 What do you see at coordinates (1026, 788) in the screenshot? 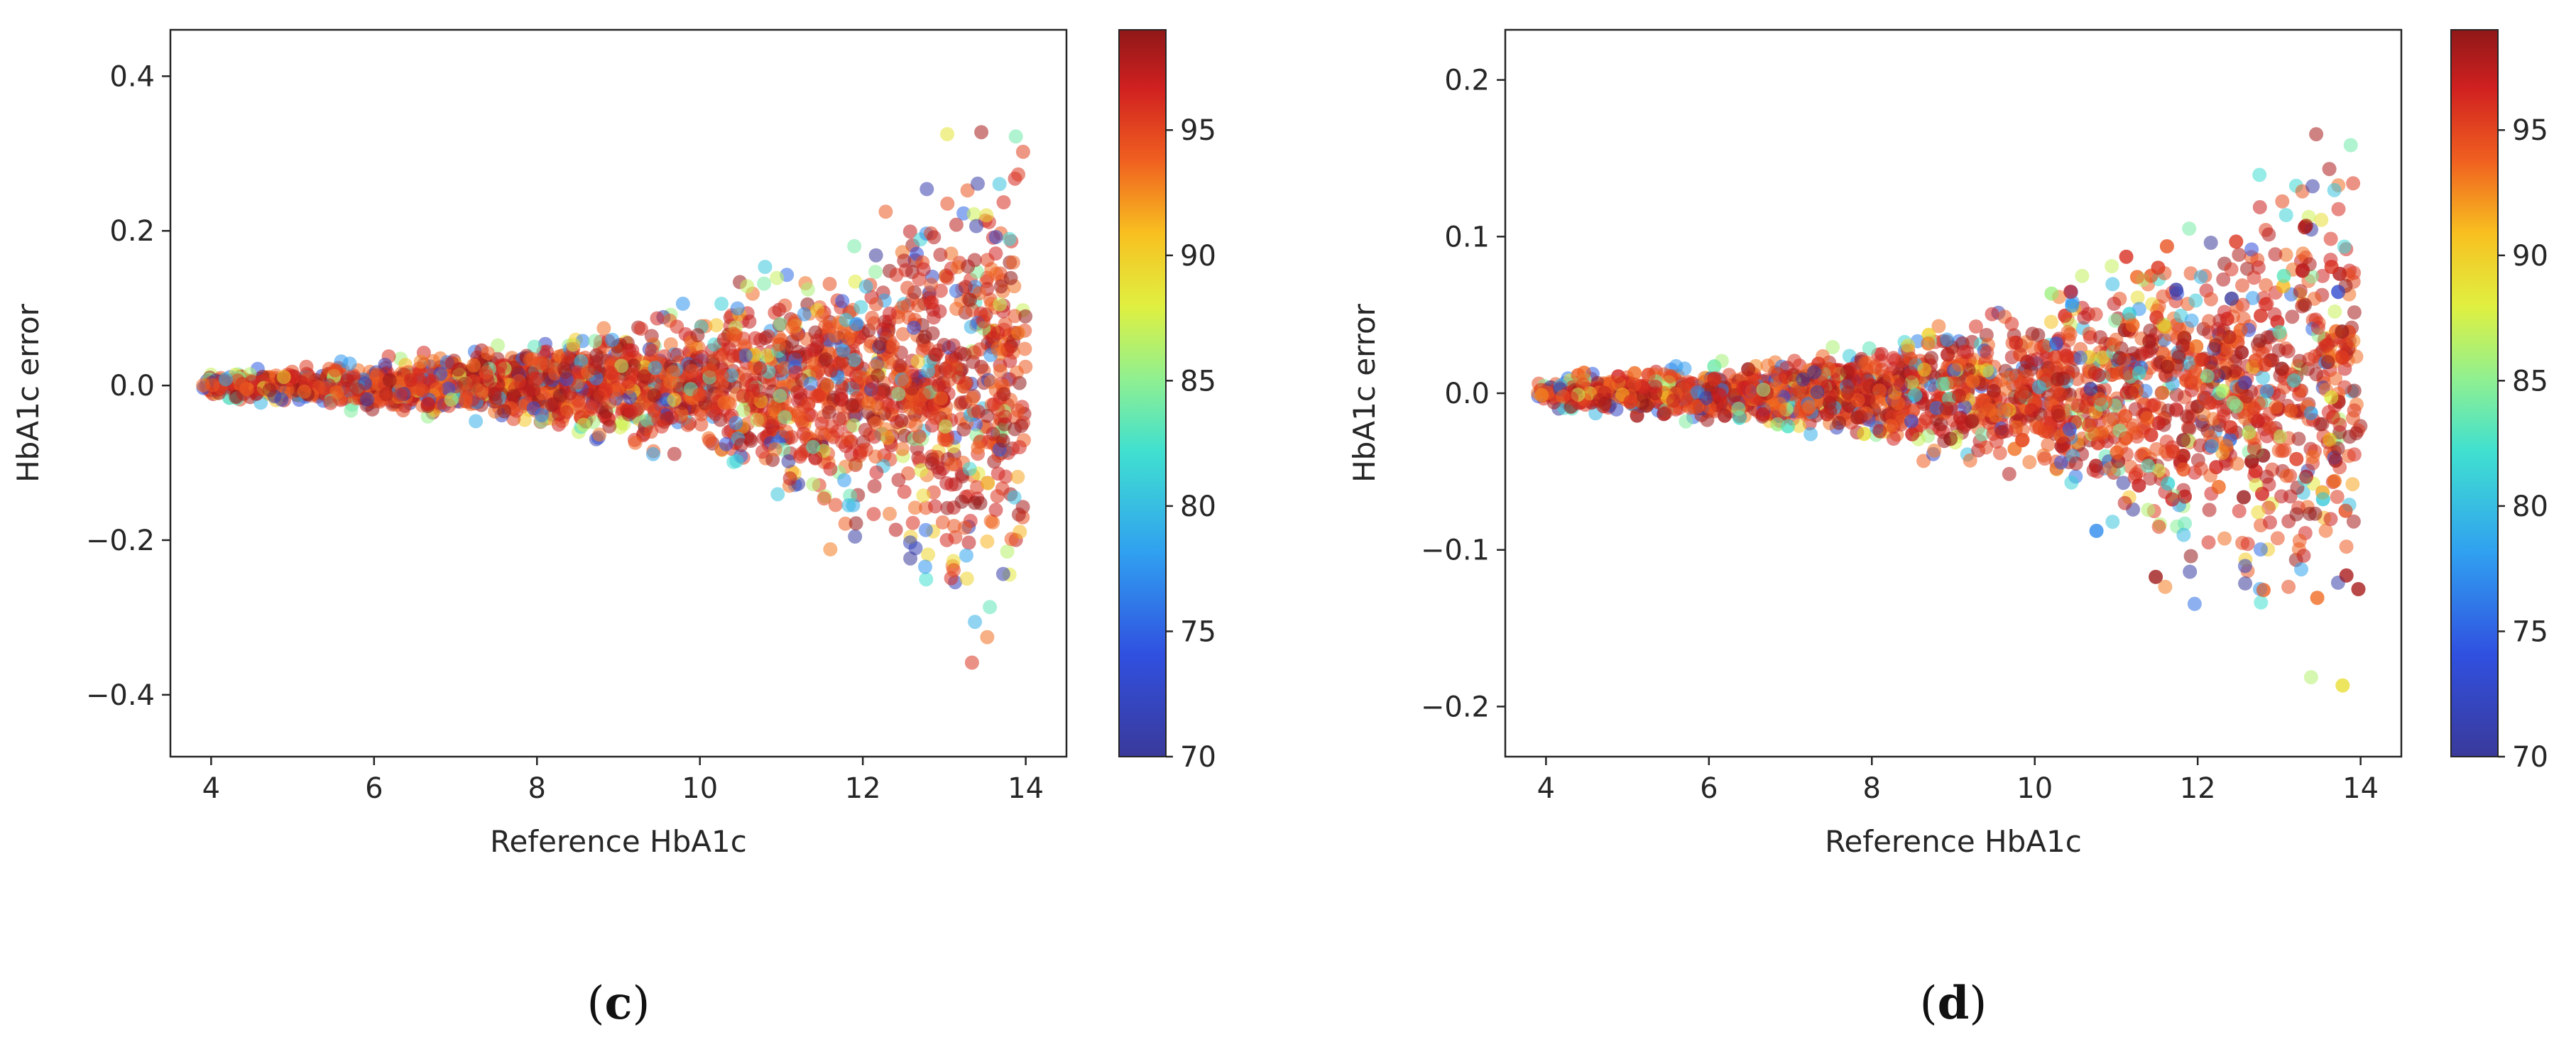
I see `x-tick-label: 14` at bounding box center [1026, 788].